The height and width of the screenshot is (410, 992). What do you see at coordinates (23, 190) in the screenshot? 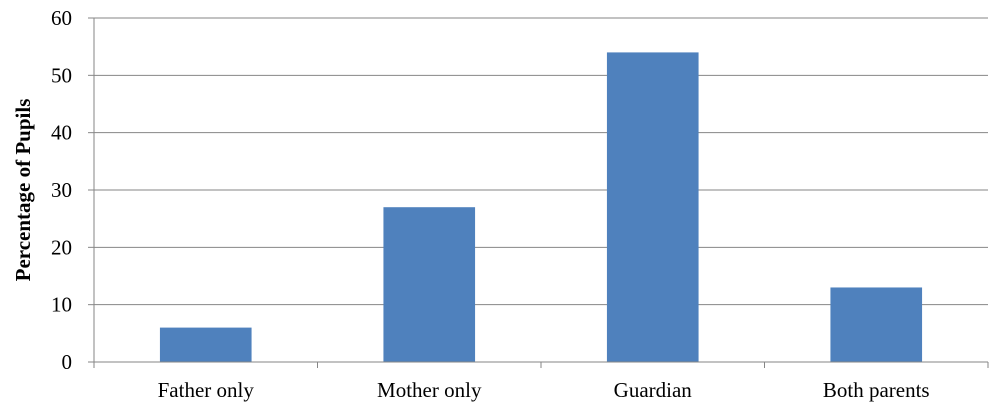
I see `y-axis-title: Percentage of Pupils` at bounding box center [23, 190].